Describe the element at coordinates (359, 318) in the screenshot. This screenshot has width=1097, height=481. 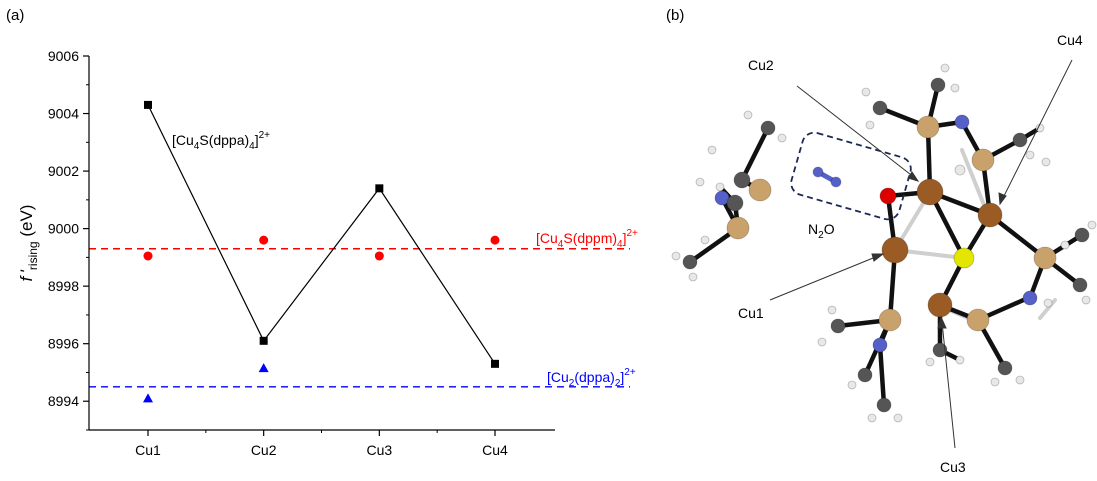
I see `reference-lines` at that location.